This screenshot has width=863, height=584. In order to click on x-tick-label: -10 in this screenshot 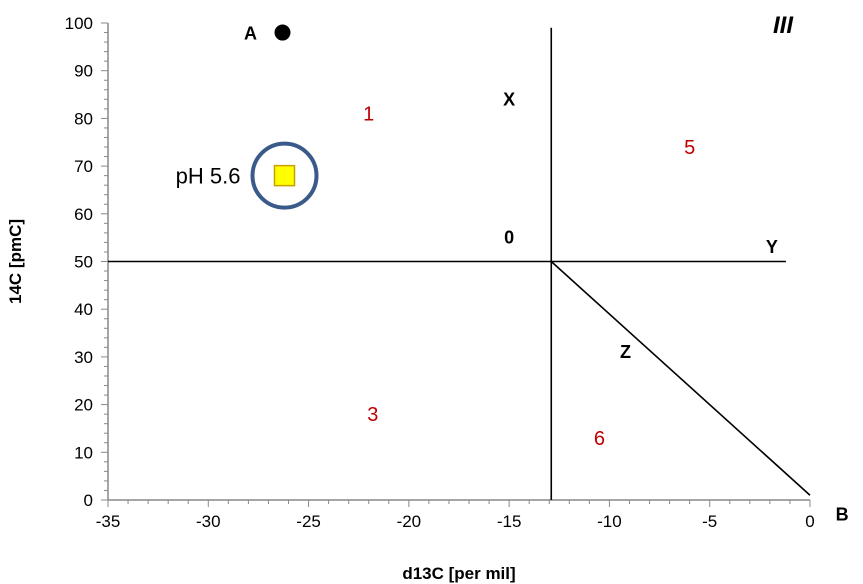, I will do `click(609, 521)`.